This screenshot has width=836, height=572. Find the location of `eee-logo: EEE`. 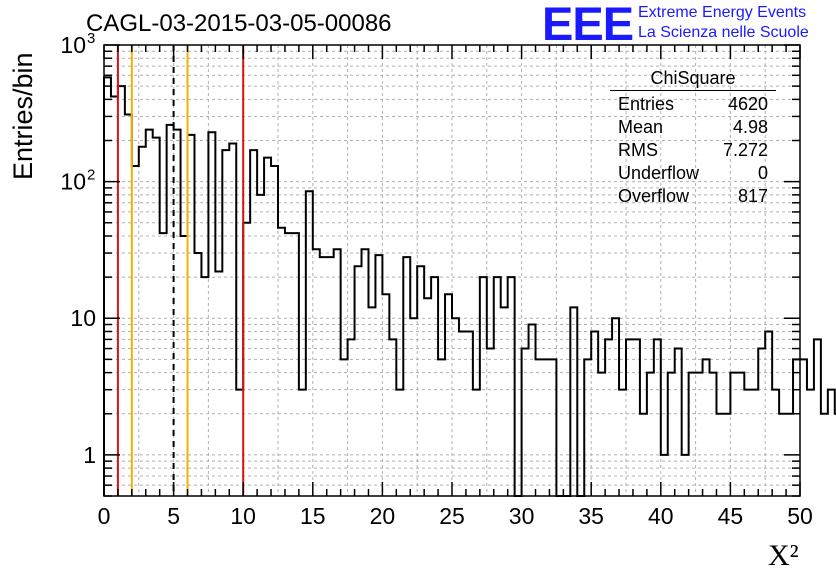

eee-logo: EEE is located at coordinates (588, 25).